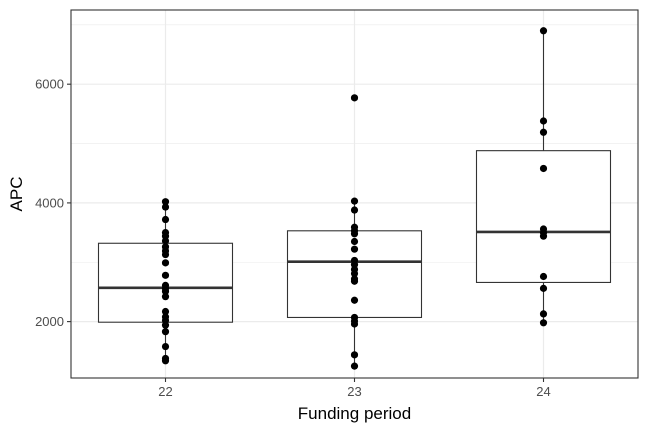  Describe the element at coordinates (543, 216) in the screenshot. I see `iqr-box` at that location.